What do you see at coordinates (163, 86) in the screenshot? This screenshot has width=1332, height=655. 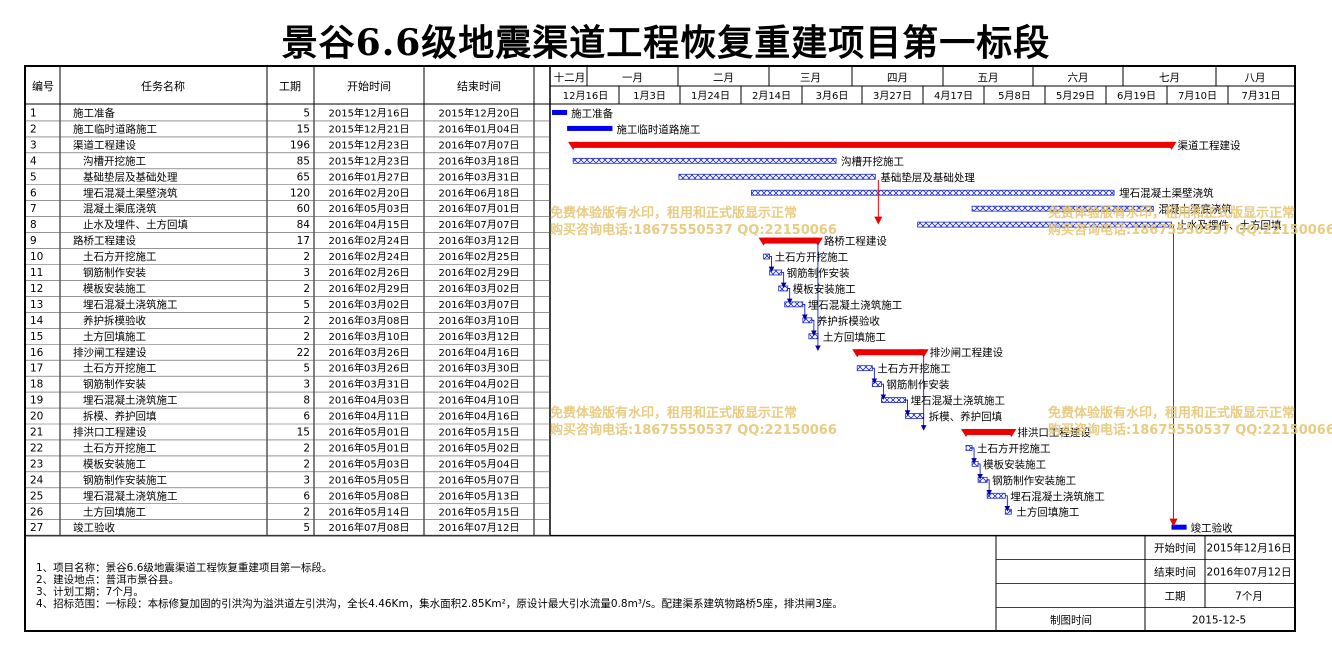 I see `header-task-name: 任务名称` at bounding box center [163, 86].